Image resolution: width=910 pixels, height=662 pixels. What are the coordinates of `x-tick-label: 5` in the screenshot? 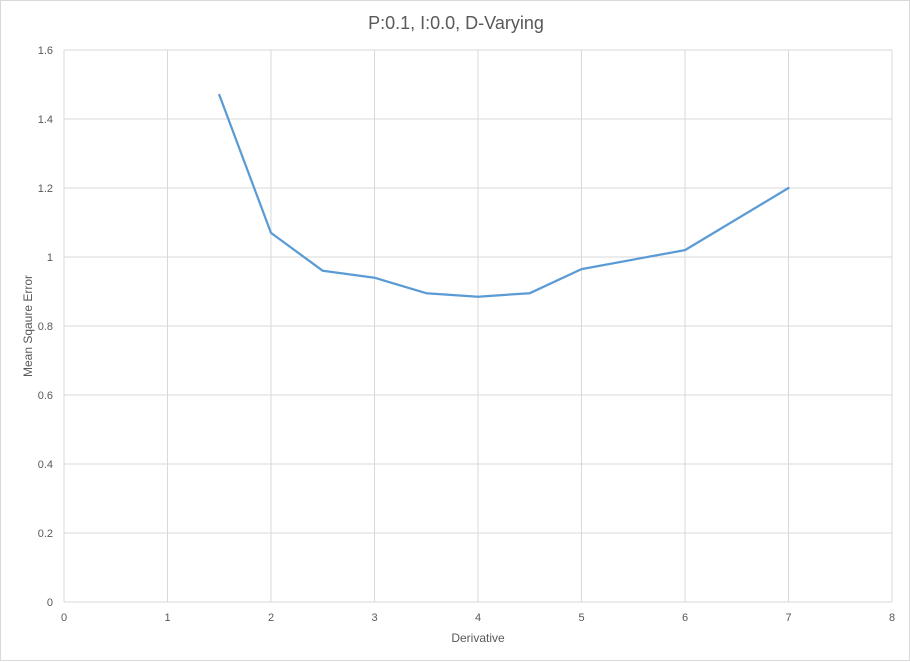 It's located at (581, 618).